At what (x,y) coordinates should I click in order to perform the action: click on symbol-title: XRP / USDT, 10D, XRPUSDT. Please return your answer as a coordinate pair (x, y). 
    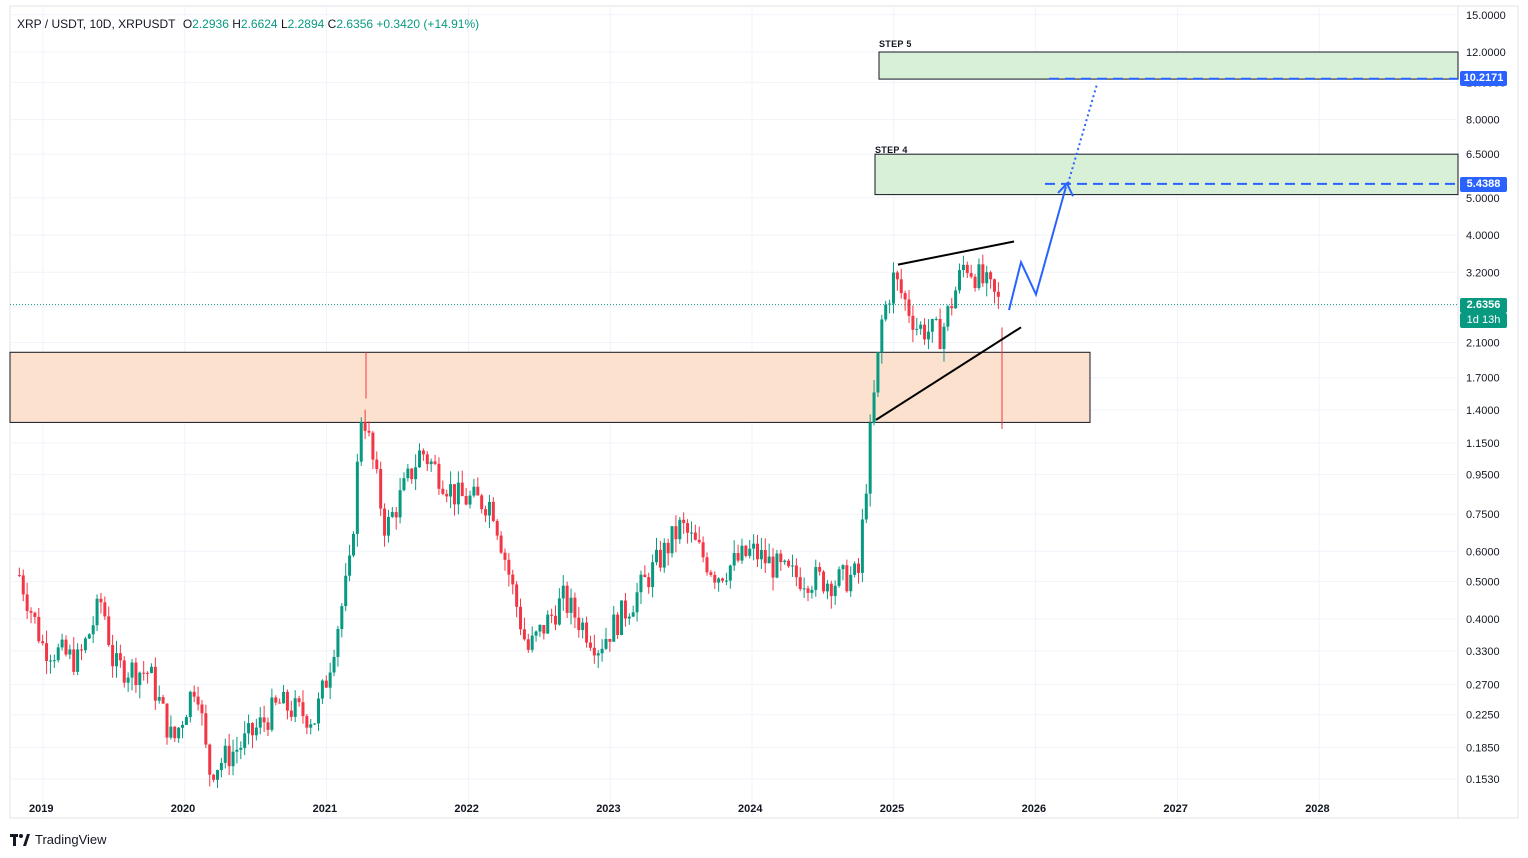
    Looking at the image, I should click on (96, 24).